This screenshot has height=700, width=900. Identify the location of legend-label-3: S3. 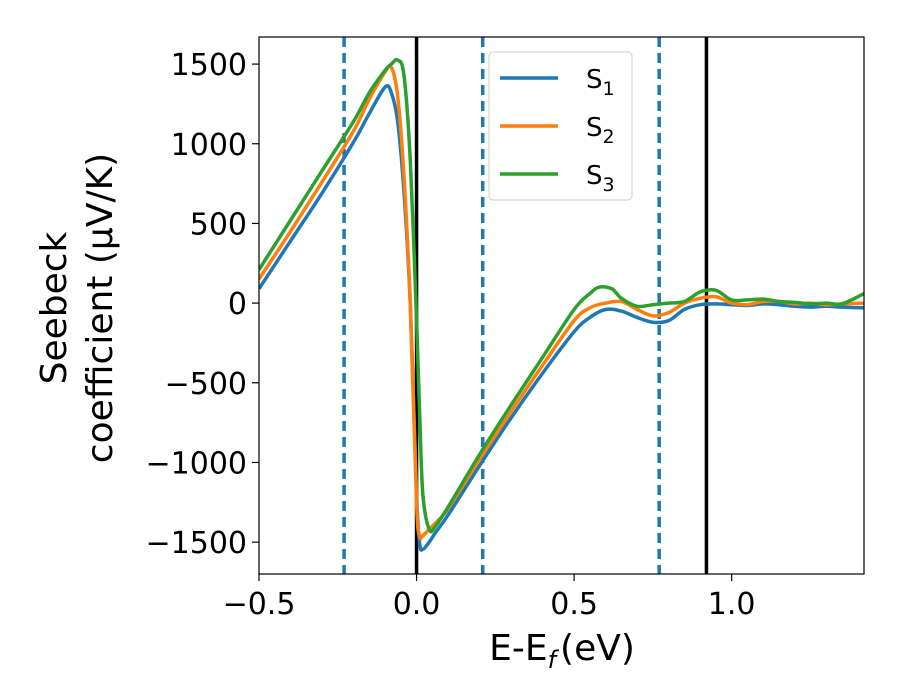
(600, 178).